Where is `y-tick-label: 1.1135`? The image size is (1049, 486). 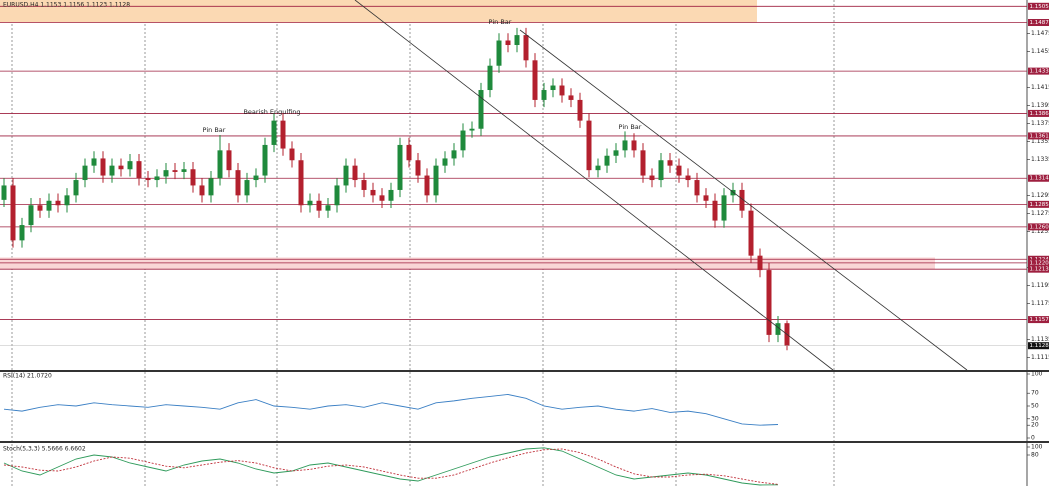
y-tick-label: 1.1135 is located at coordinates (1040, 339).